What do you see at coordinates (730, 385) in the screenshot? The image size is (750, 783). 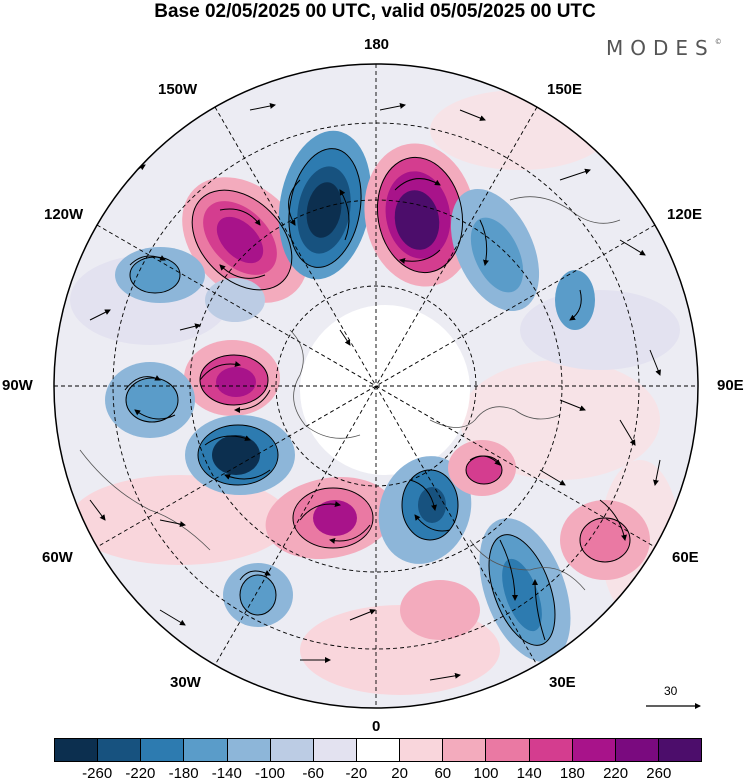 I see `lon-label-90e: 90E` at bounding box center [730, 385].